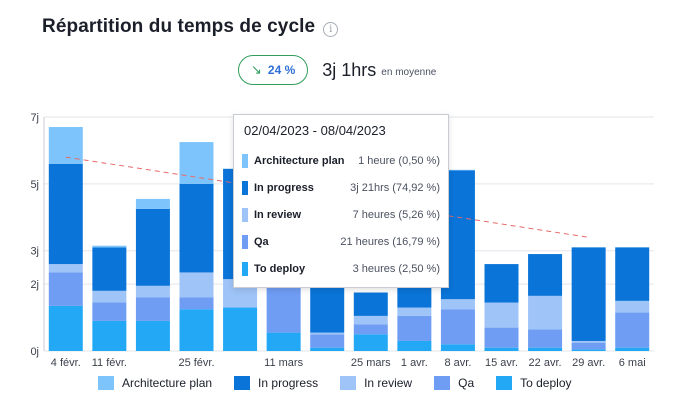  I want to click on tooltip-row: In review 7 heures (5,26 %), so click(341, 214).